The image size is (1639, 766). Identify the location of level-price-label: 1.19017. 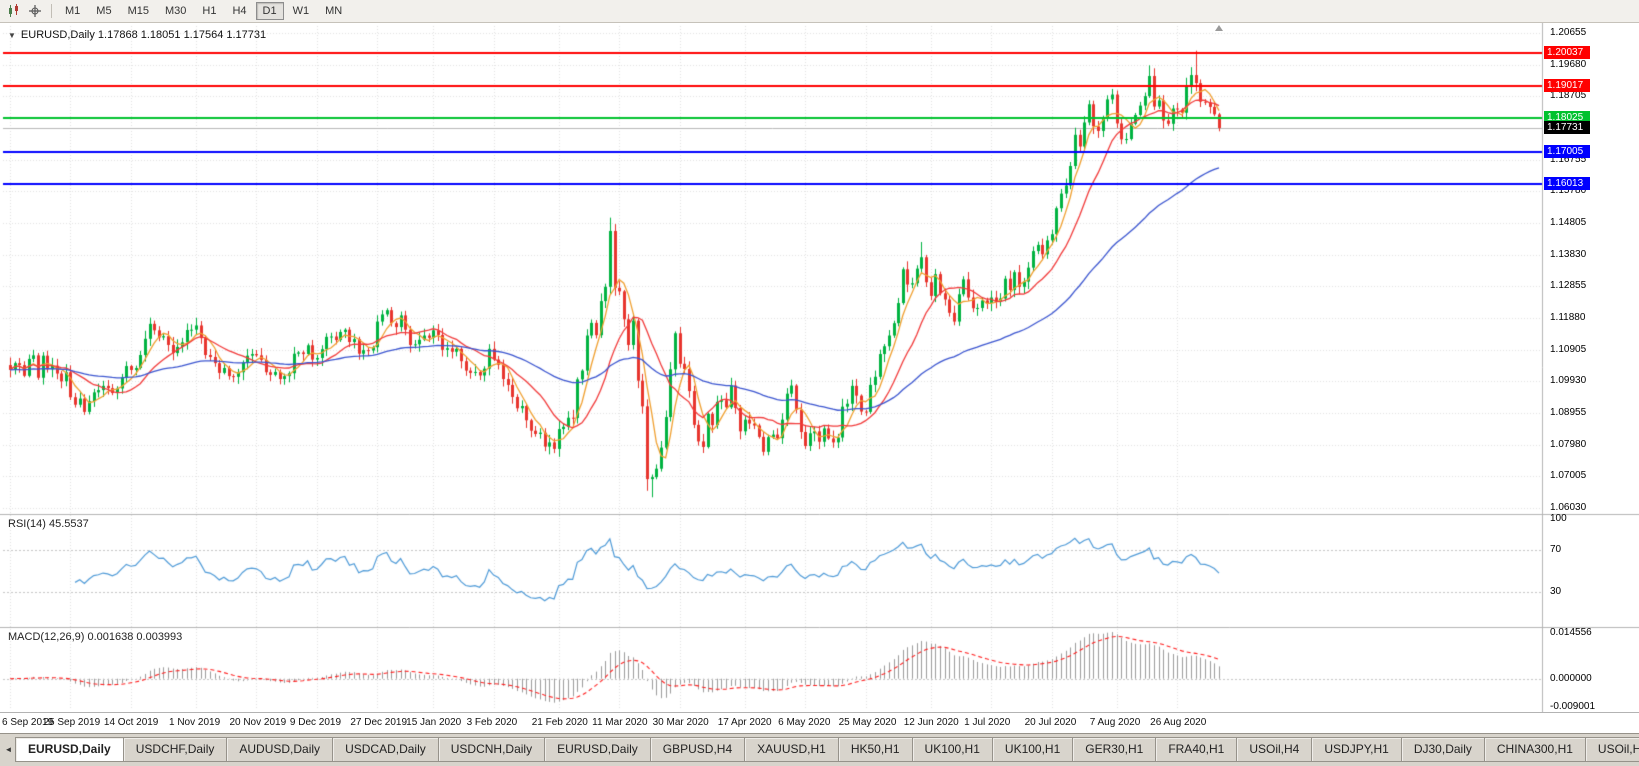
(1567, 86).